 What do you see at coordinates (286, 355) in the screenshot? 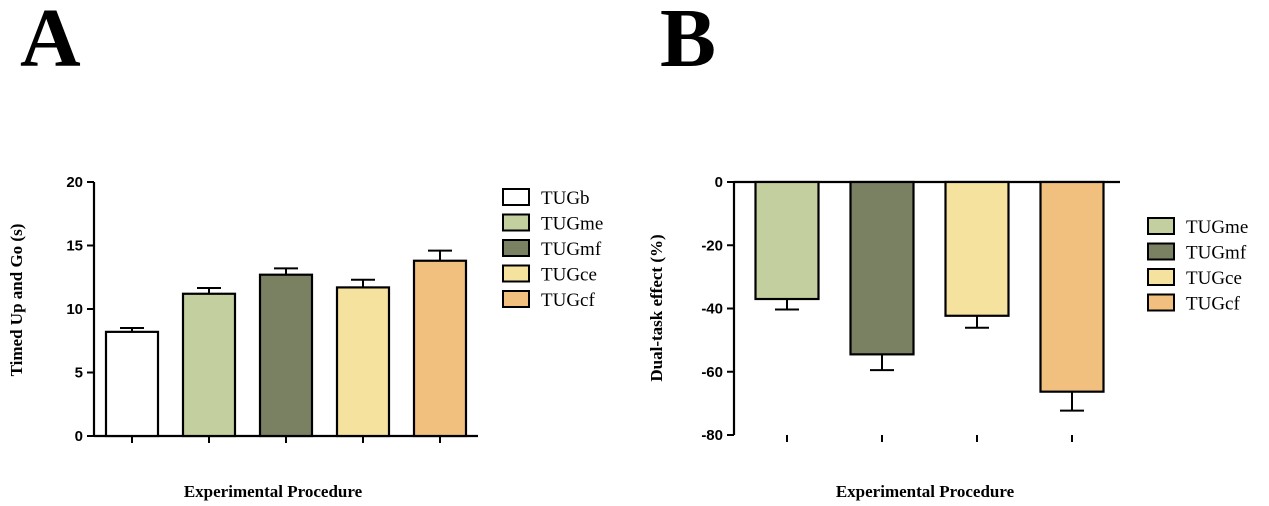
I see `chart-a-bar-tugmf` at bounding box center [286, 355].